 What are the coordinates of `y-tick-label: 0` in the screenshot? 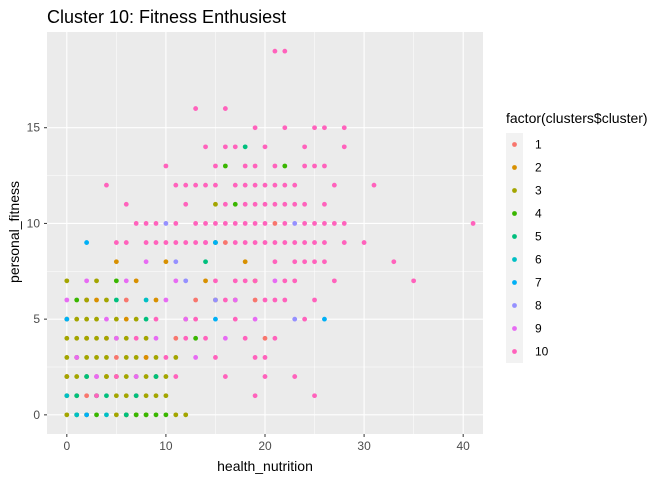 It's located at (36, 415).